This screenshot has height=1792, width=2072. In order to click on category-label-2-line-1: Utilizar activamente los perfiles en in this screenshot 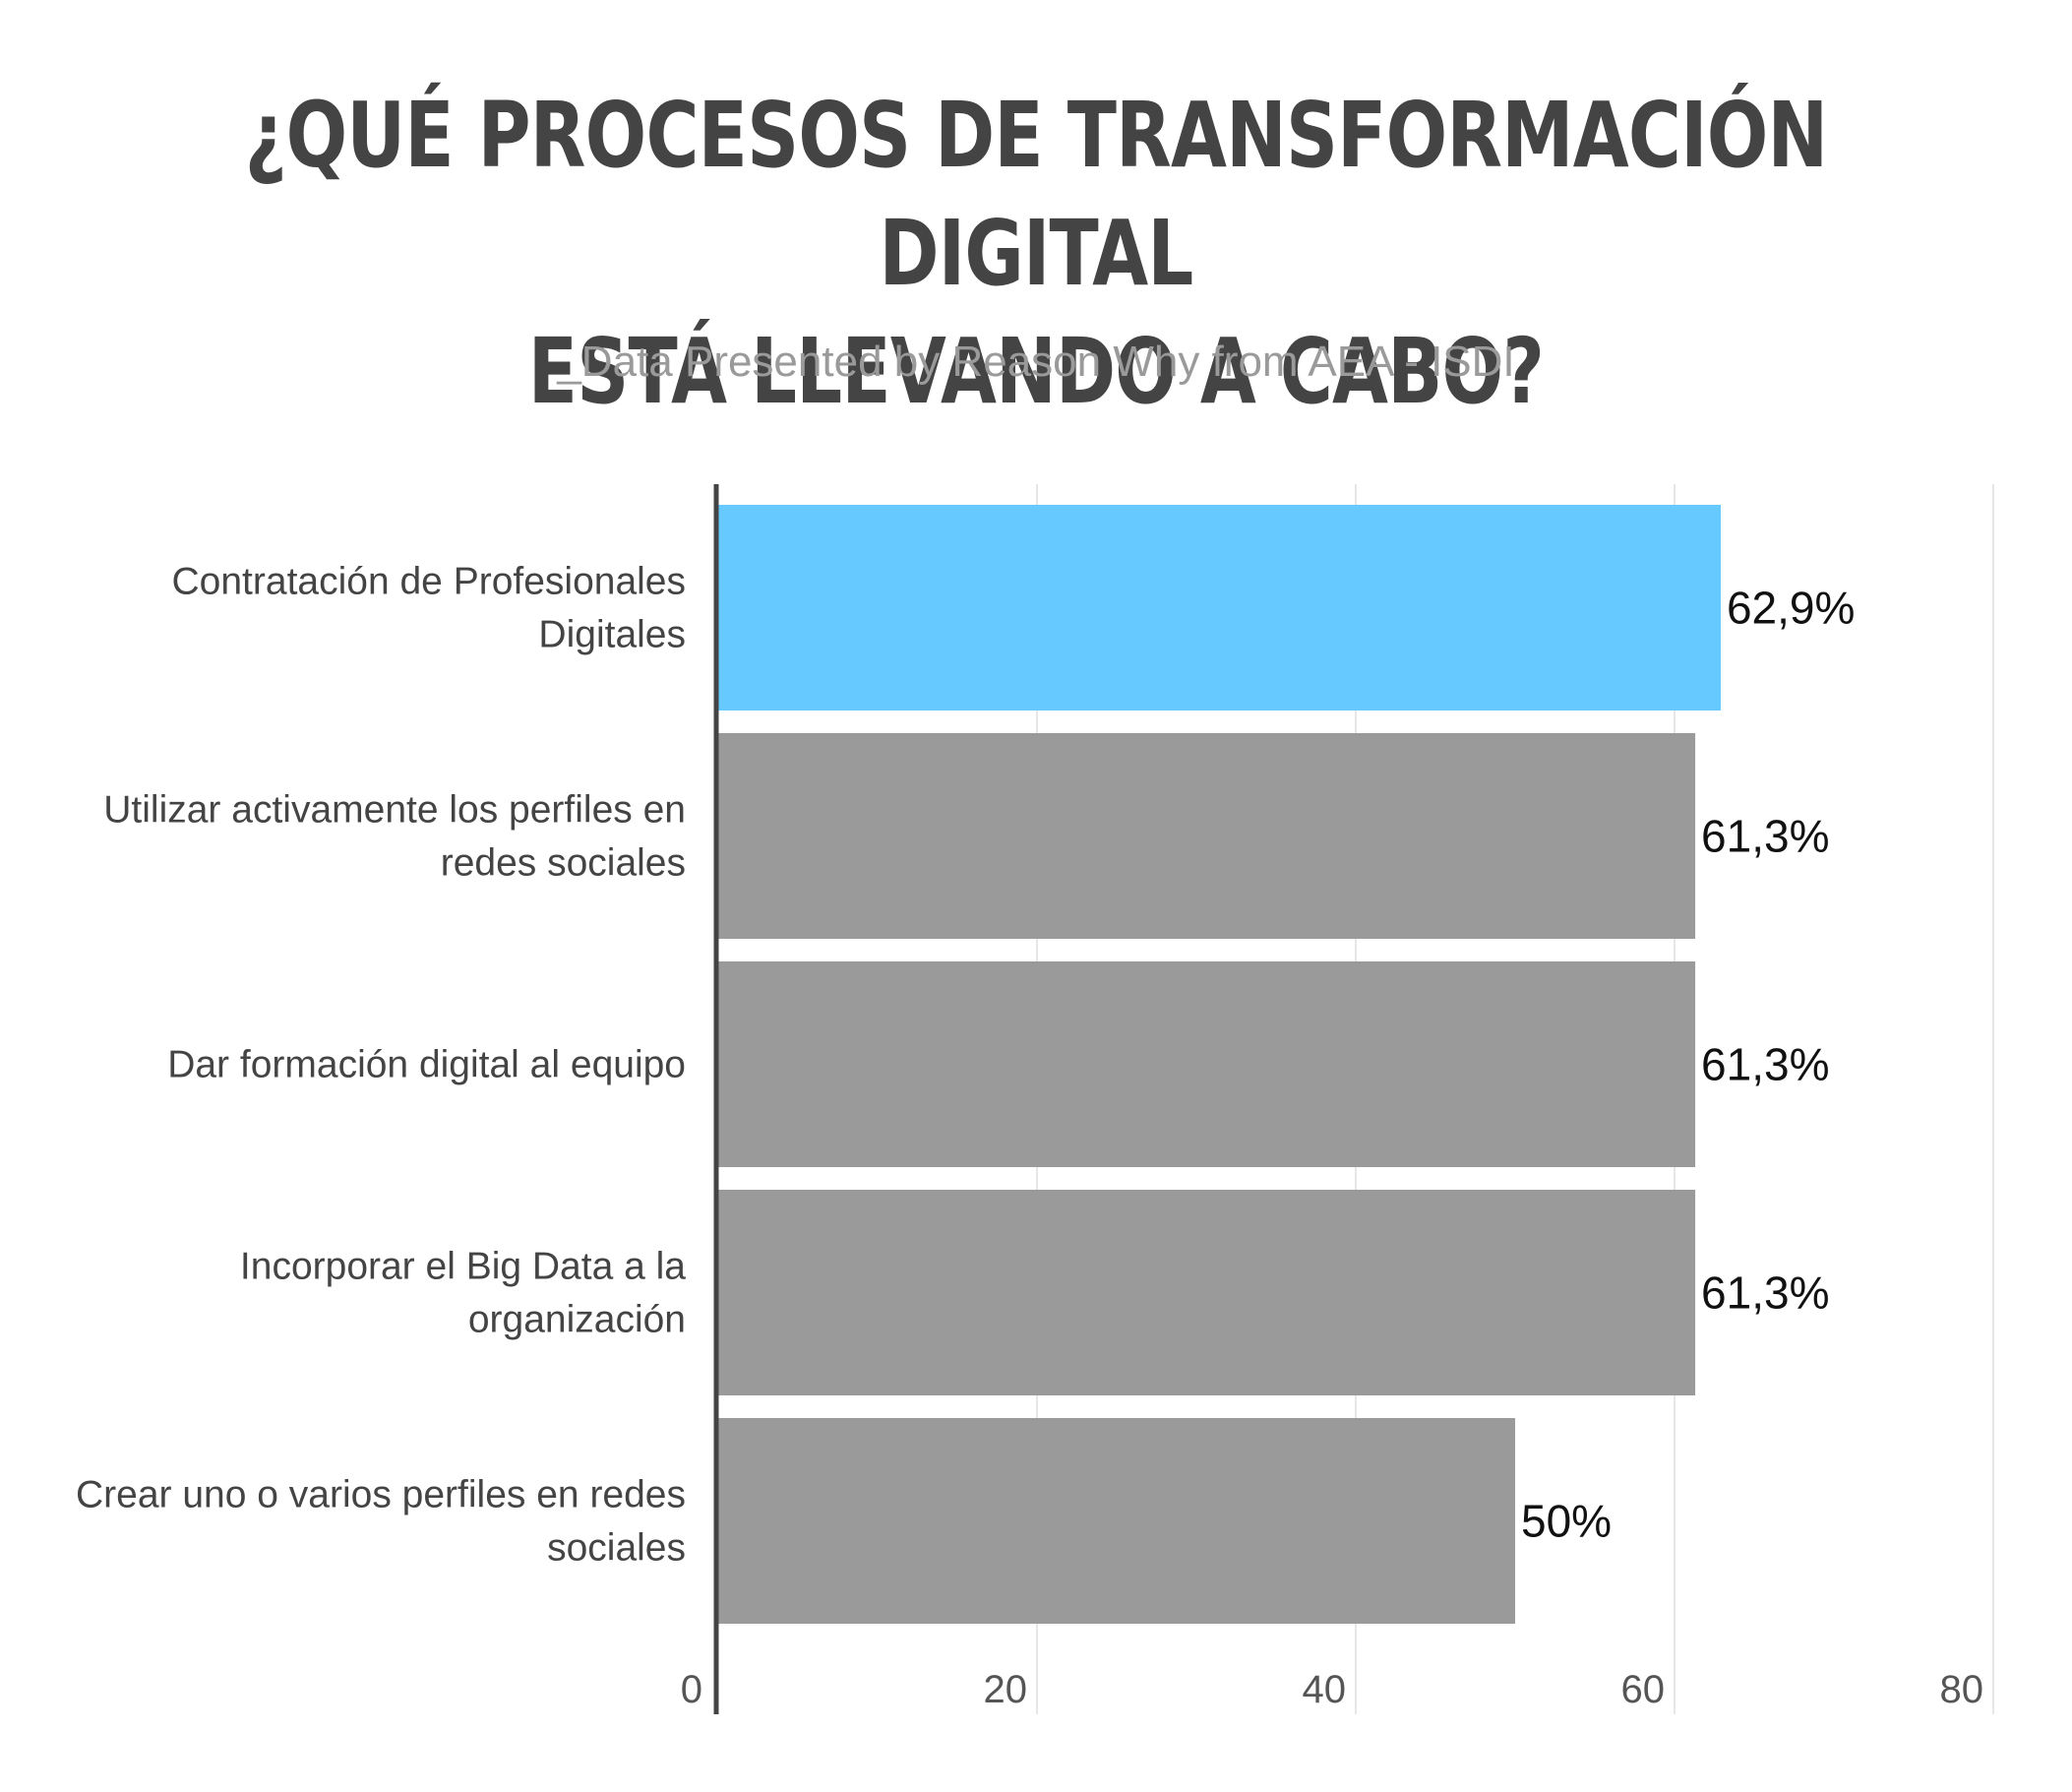, I will do `click(394, 811)`.